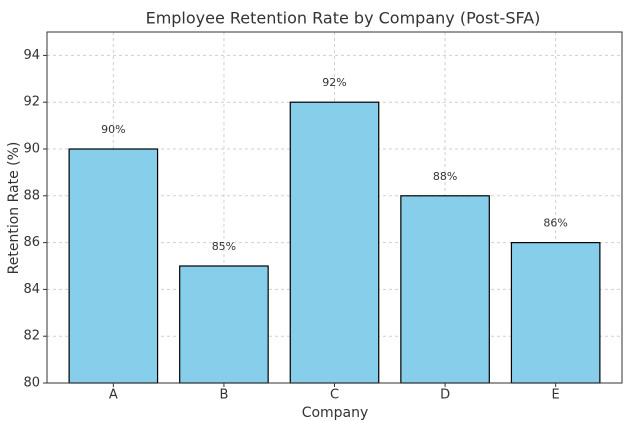 Image resolution: width=623 pixels, height=421 pixels. I want to click on x-tick-label: C, so click(334, 395).